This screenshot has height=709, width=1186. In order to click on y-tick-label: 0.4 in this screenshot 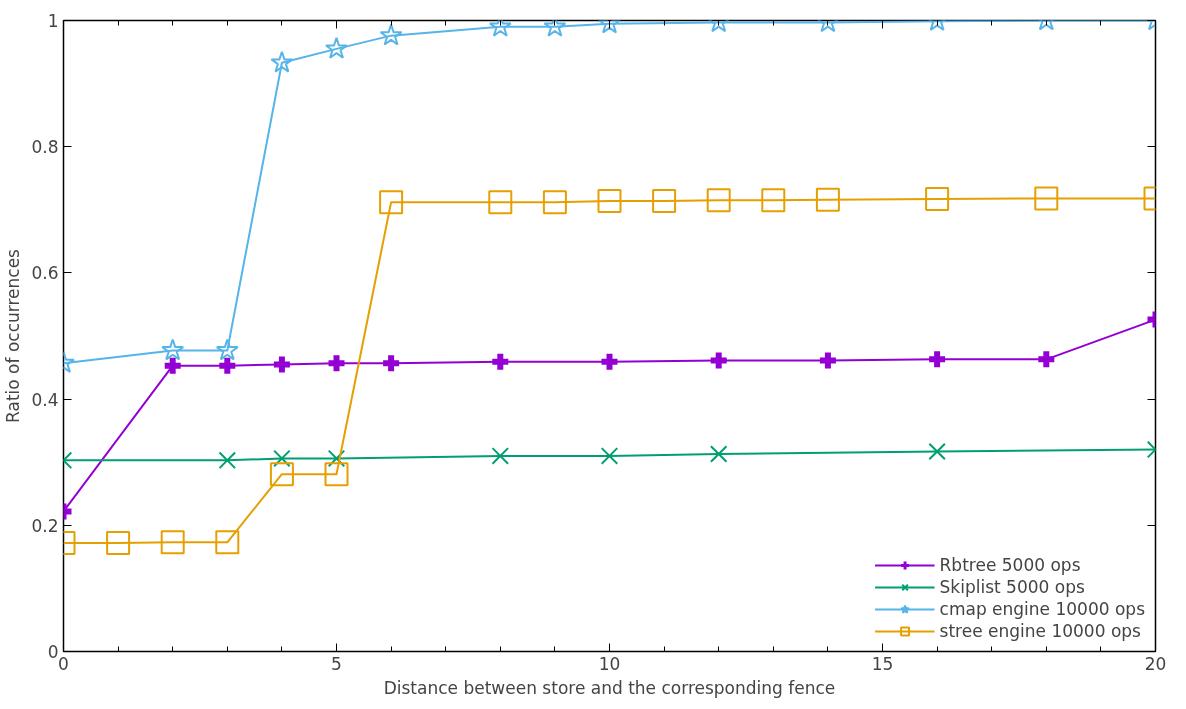, I will do `click(45, 399)`.